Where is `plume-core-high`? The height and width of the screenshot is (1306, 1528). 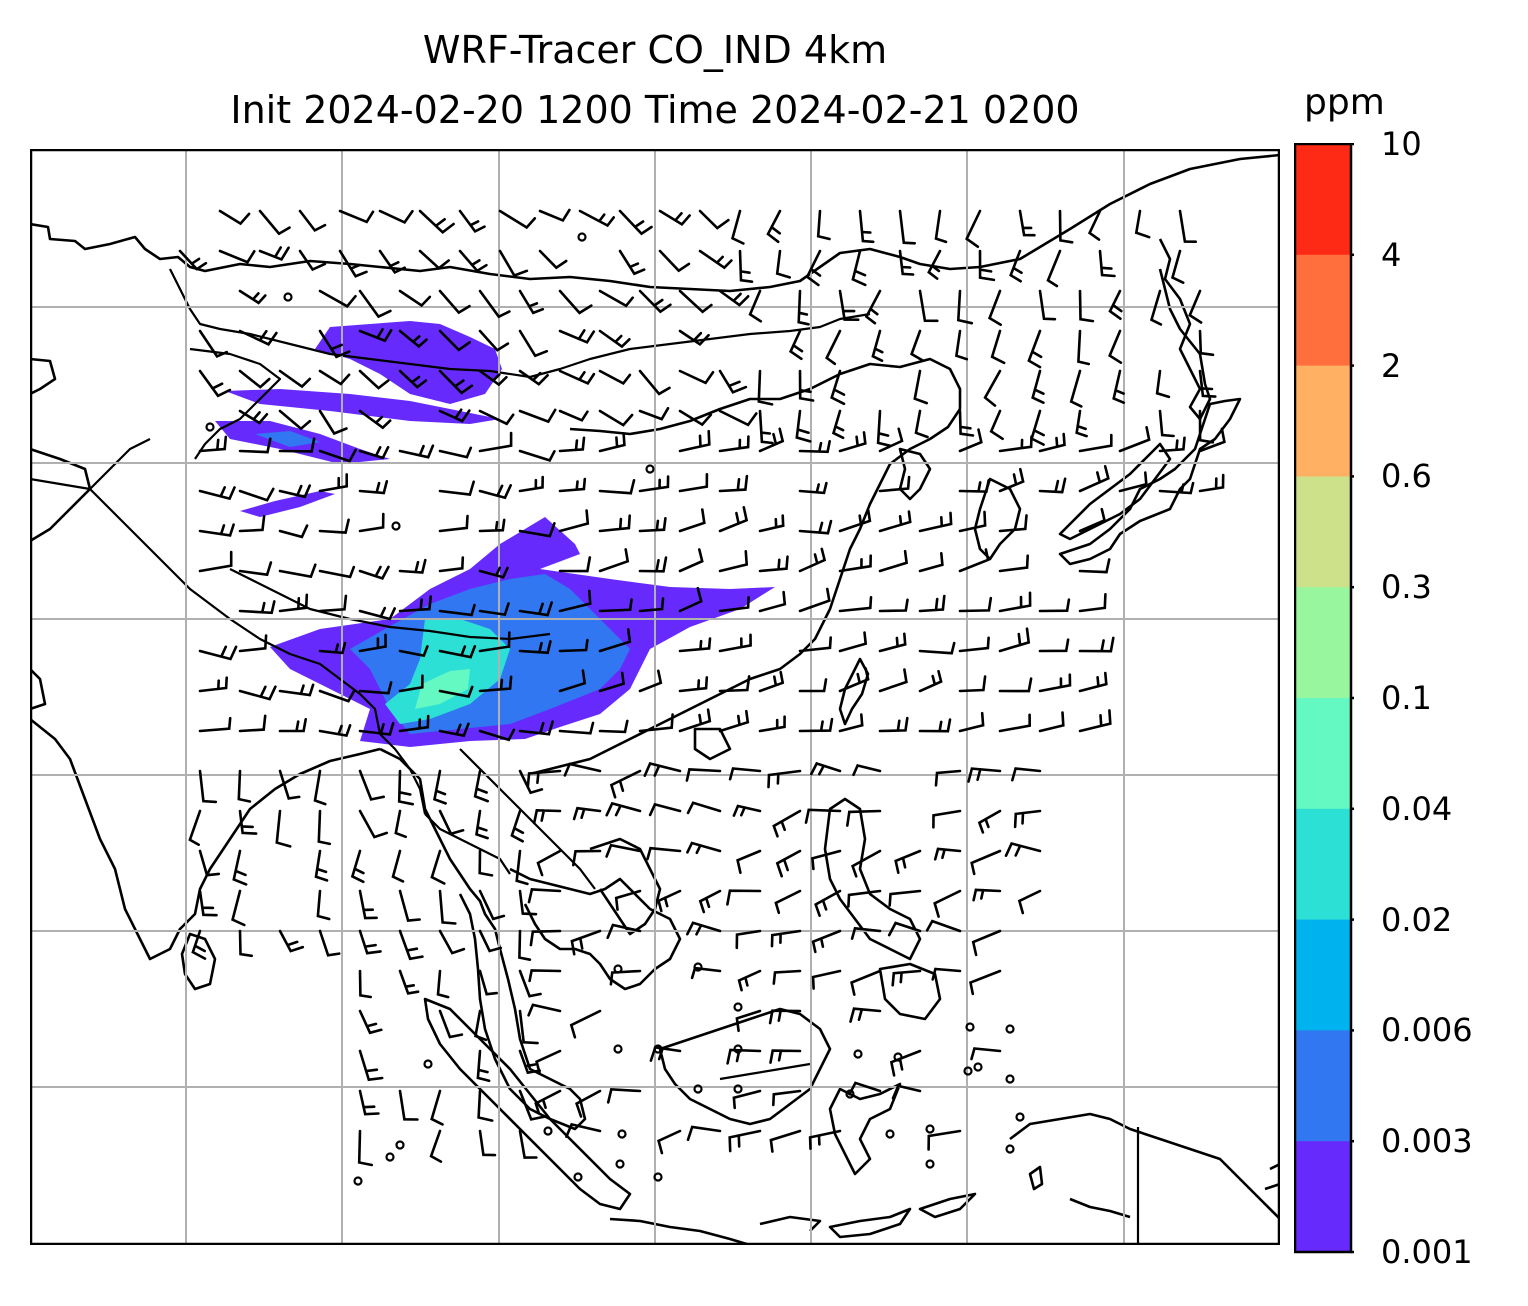 plume-core-high is located at coordinates (447, 671).